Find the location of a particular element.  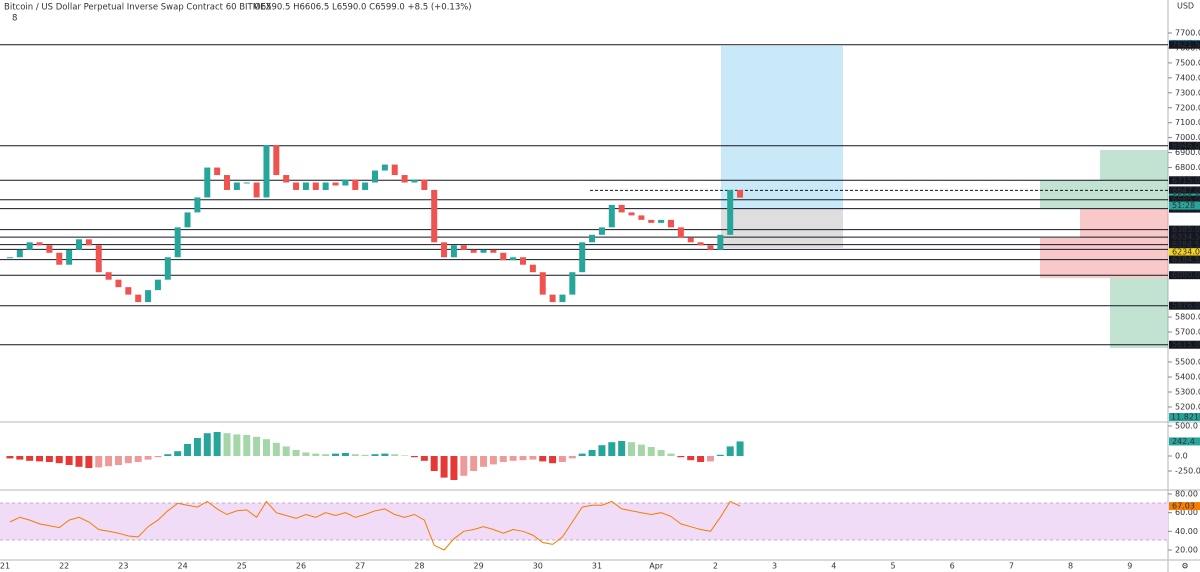

tick-label: 7100.0 is located at coordinates (1187, 122).